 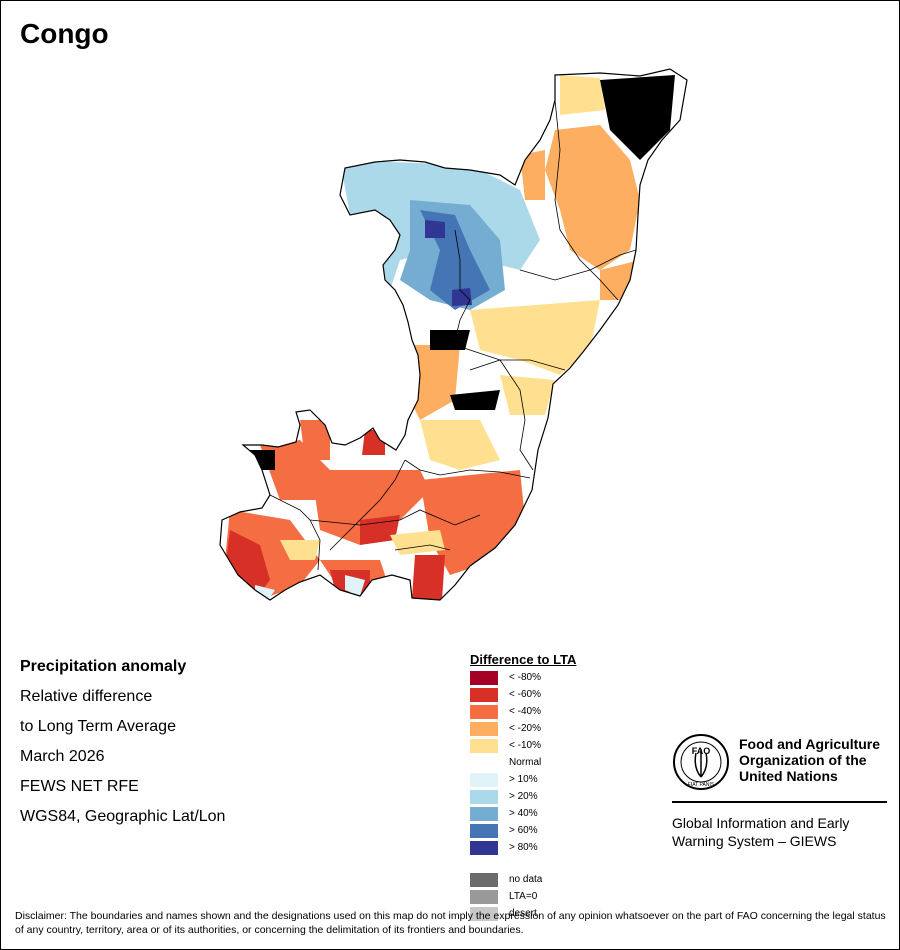 I want to click on legend-label: LTA=0, so click(x=523, y=896).